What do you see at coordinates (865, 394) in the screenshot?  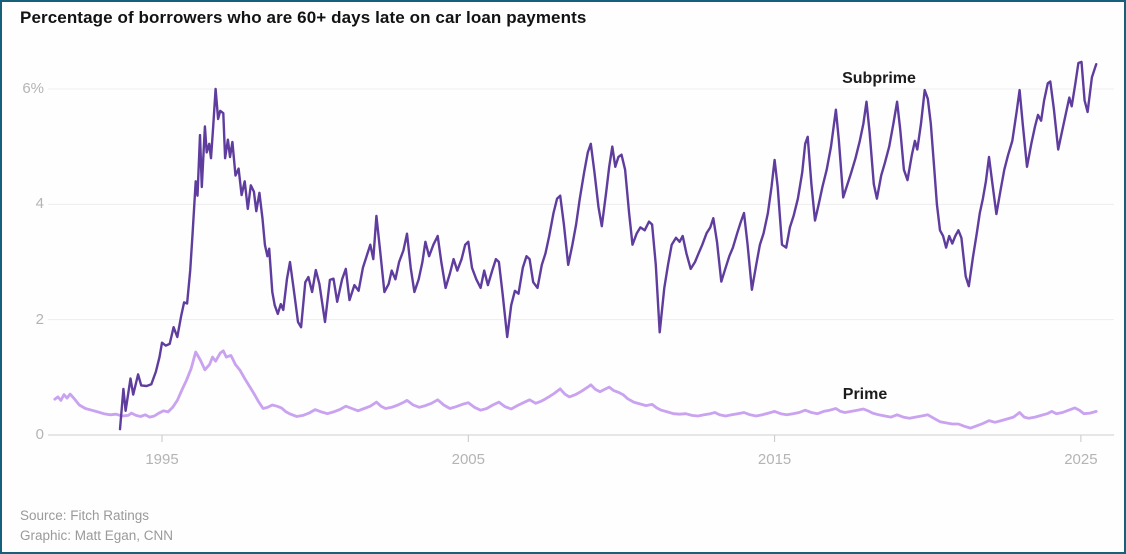 I see `series-label-prime: Prime` at bounding box center [865, 394].